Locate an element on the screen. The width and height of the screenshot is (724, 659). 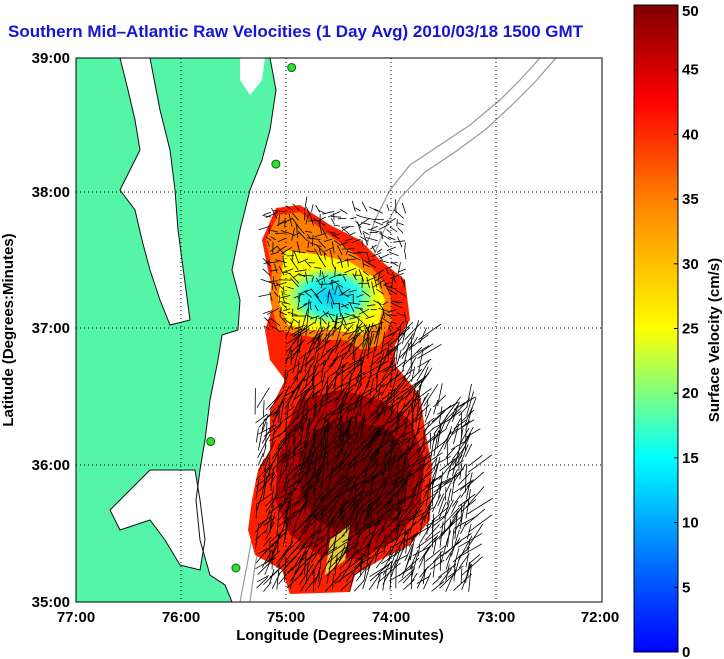
x-axis-label: Longitude (Degrees:Minutes) is located at coordinates (340, 635).